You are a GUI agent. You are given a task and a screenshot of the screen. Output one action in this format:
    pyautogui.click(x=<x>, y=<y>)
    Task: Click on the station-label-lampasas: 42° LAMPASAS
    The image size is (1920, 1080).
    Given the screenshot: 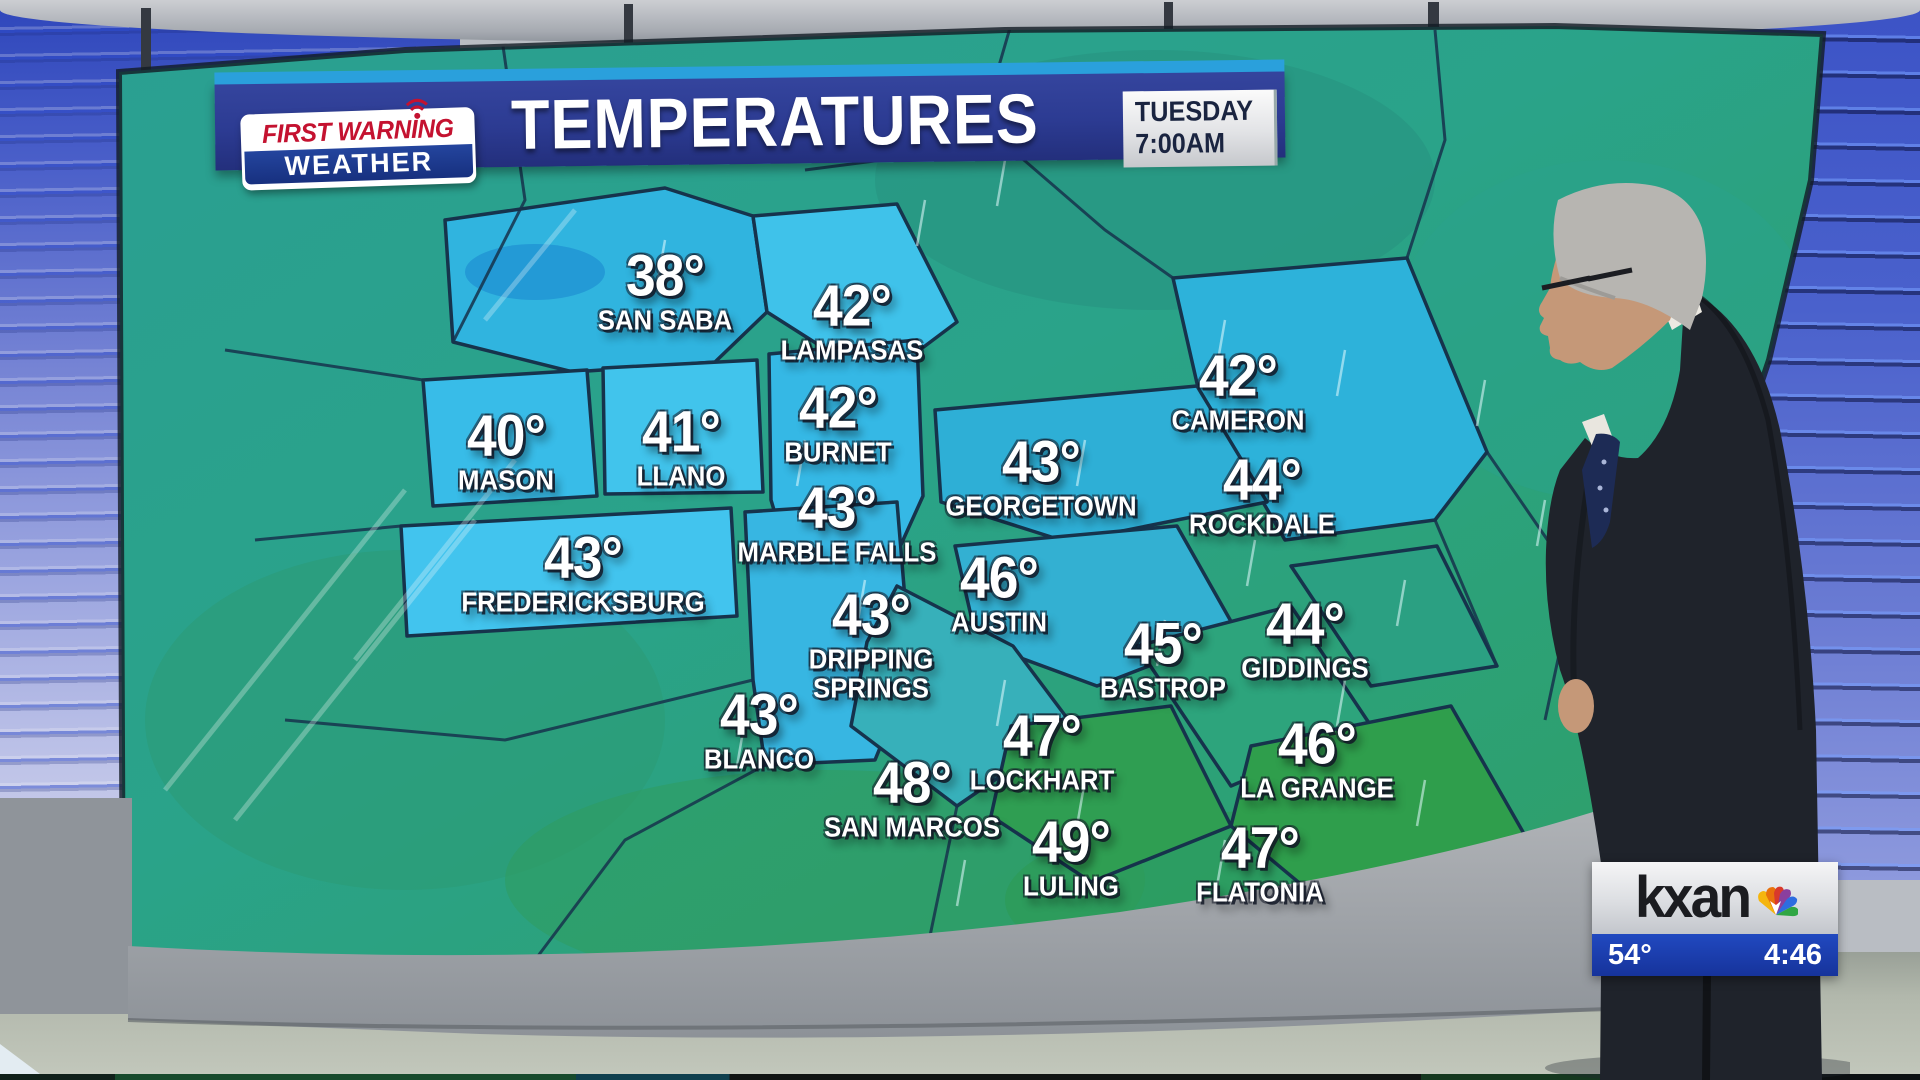 What is the action you would take?
    pyautogui.click(x=852, y=319)
    